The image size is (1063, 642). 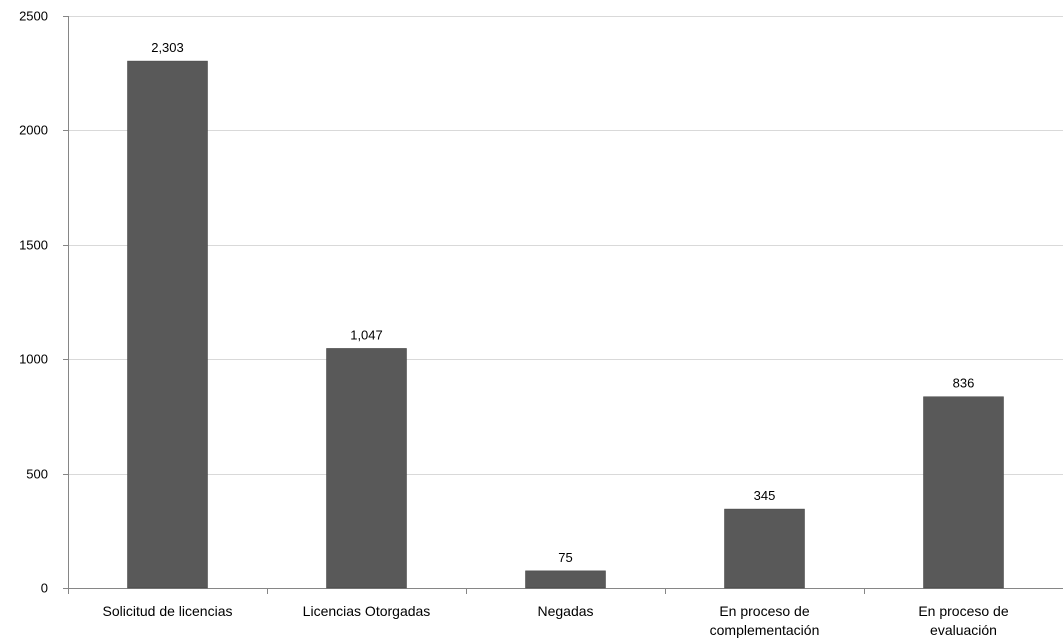 I want to click on category-label: complementación, so click(x=765, y=630).